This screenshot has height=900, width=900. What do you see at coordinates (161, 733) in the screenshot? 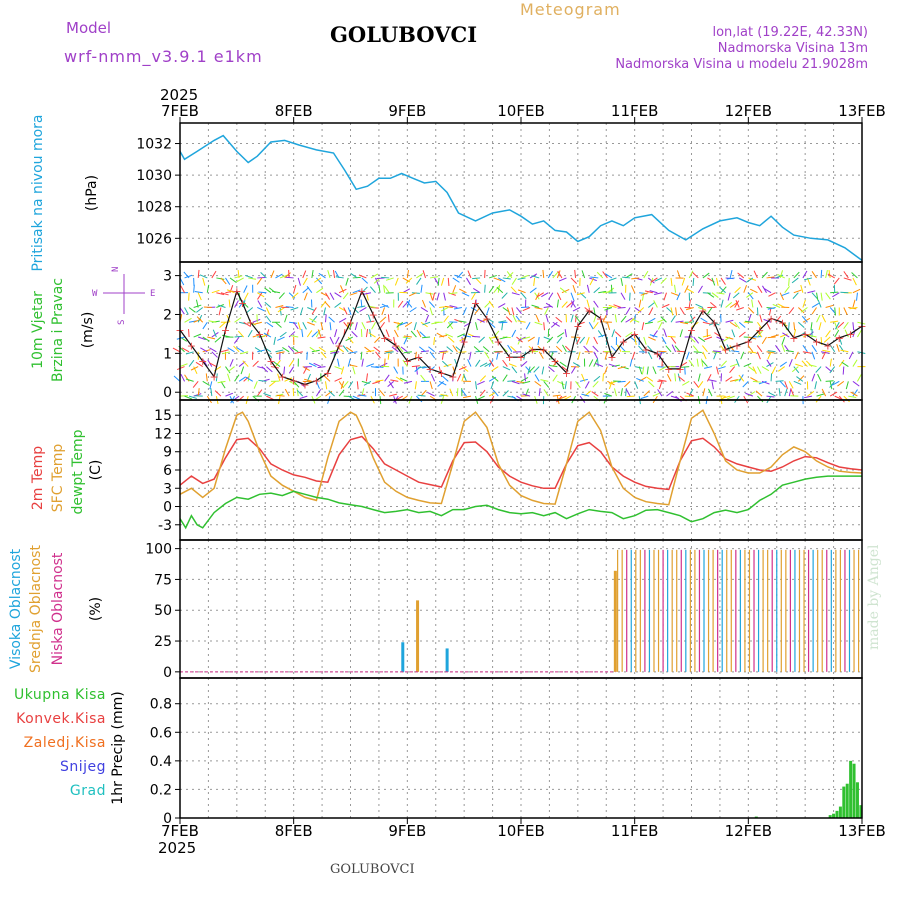
I see `y-tick-label: 0.6` at bounding box center [161, 733].